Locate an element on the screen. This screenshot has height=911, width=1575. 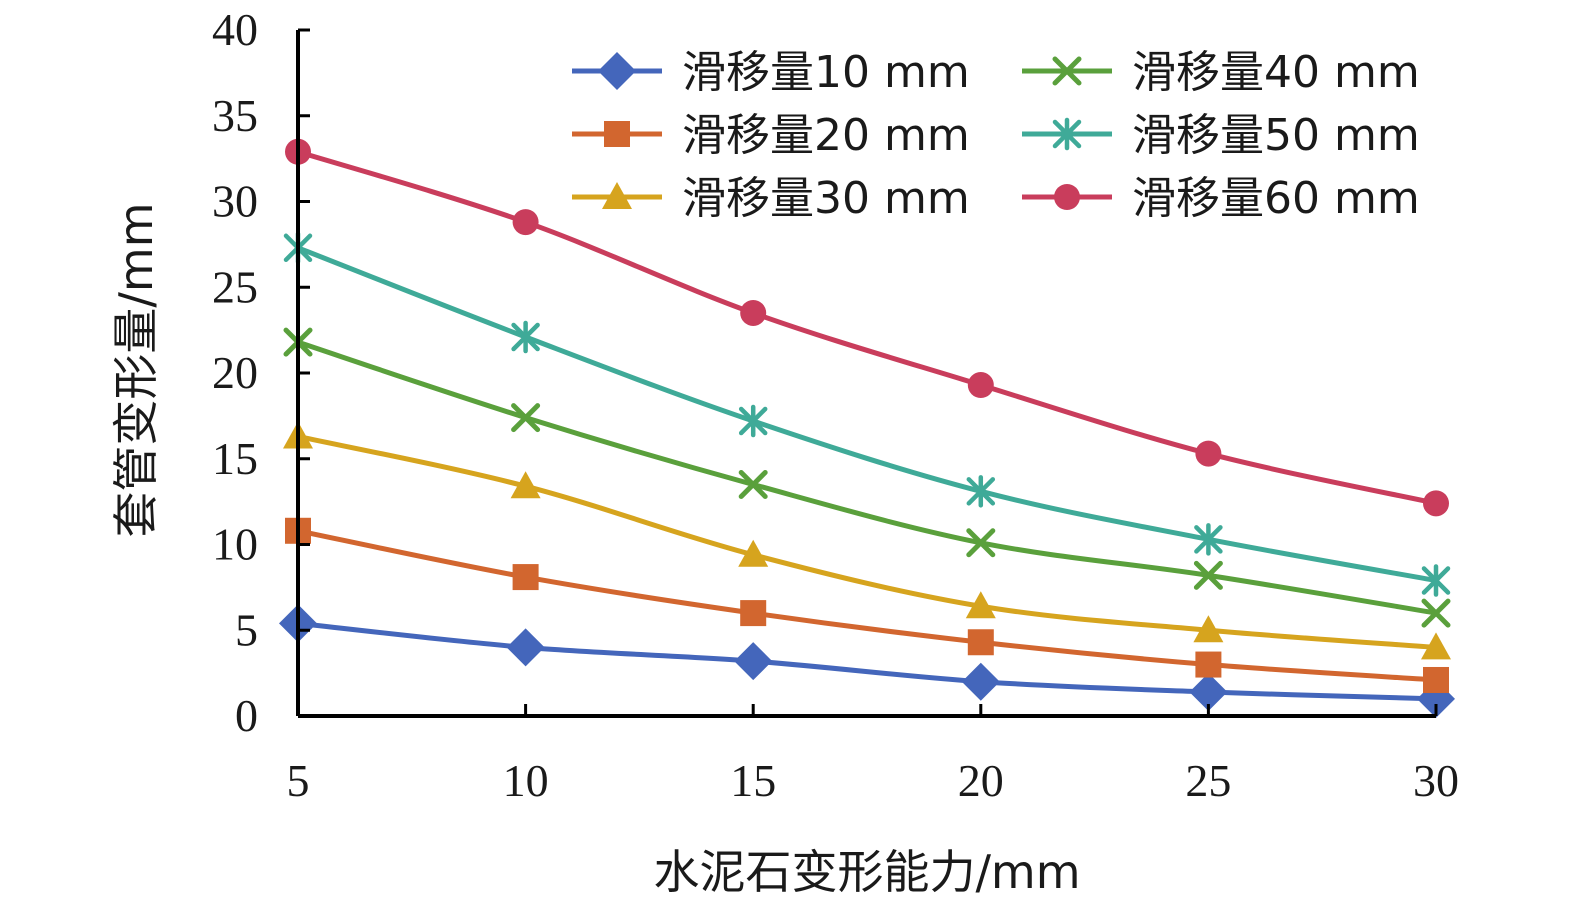
y-tick-label: 35 is located at coordinates (235, 115).